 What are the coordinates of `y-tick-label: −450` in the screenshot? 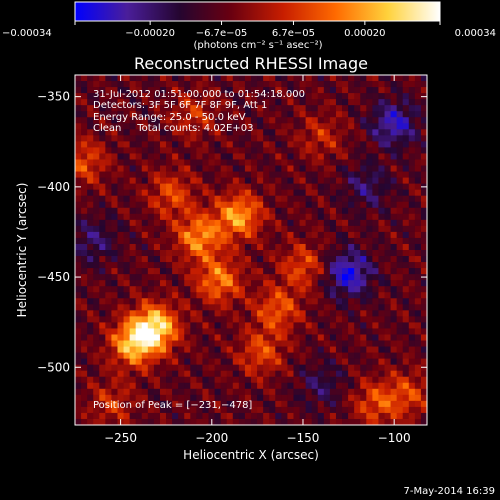 It's located at (53, 277).